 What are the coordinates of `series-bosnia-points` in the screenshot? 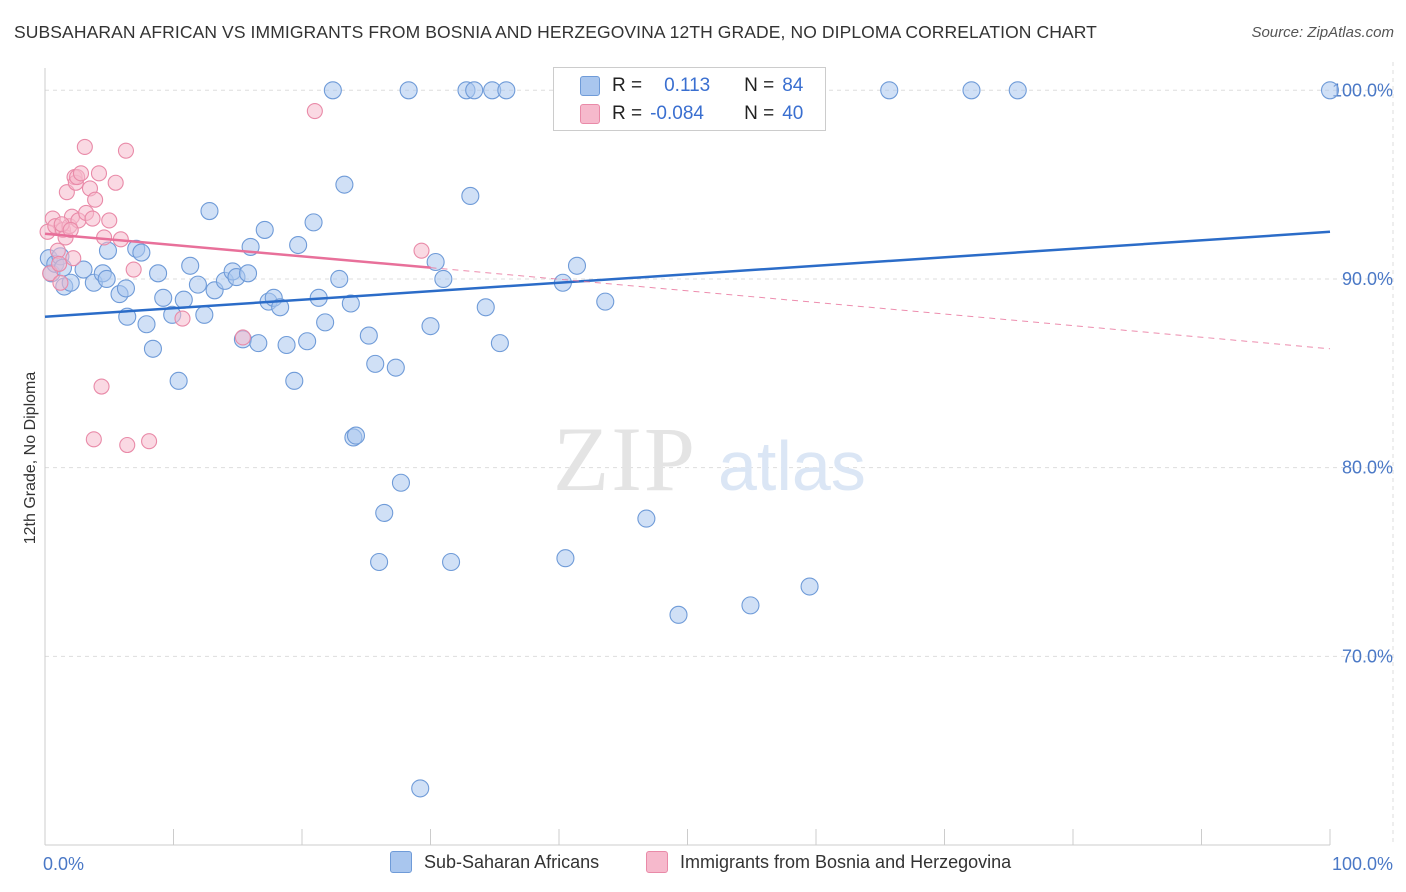 It's located at (234, 278).